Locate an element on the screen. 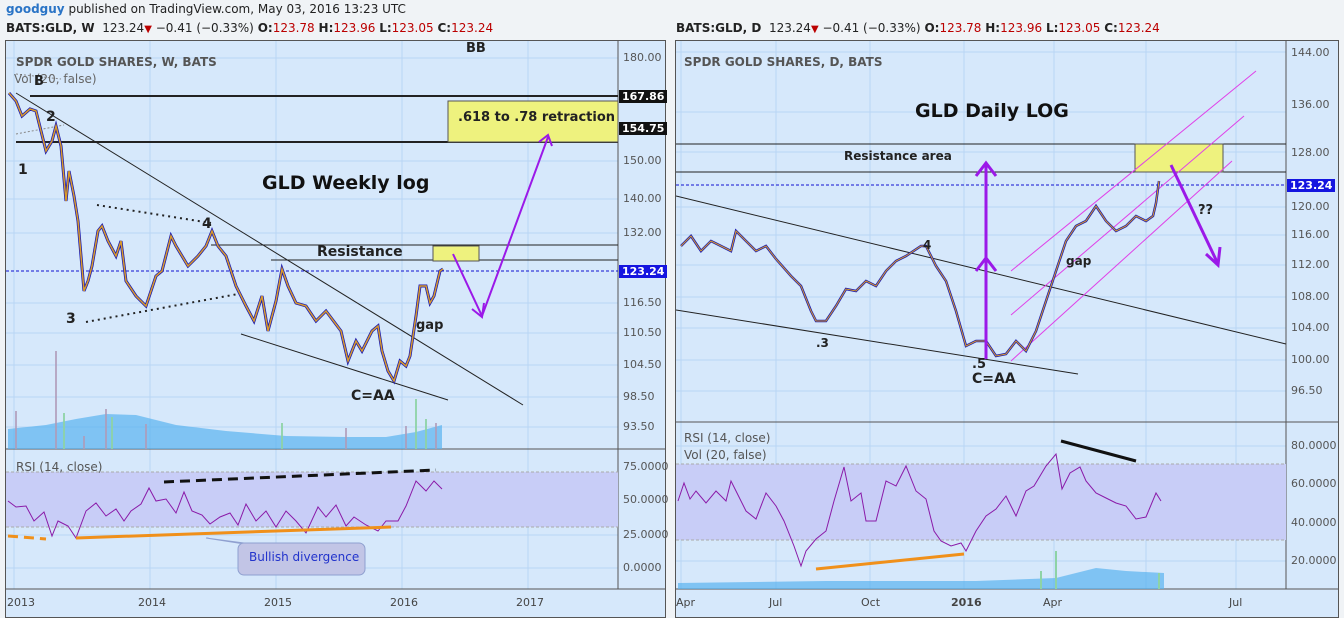 The width and height of the screenshot is (1344, 618). wave-label-3: 3 is located at coordinates (71, 319).